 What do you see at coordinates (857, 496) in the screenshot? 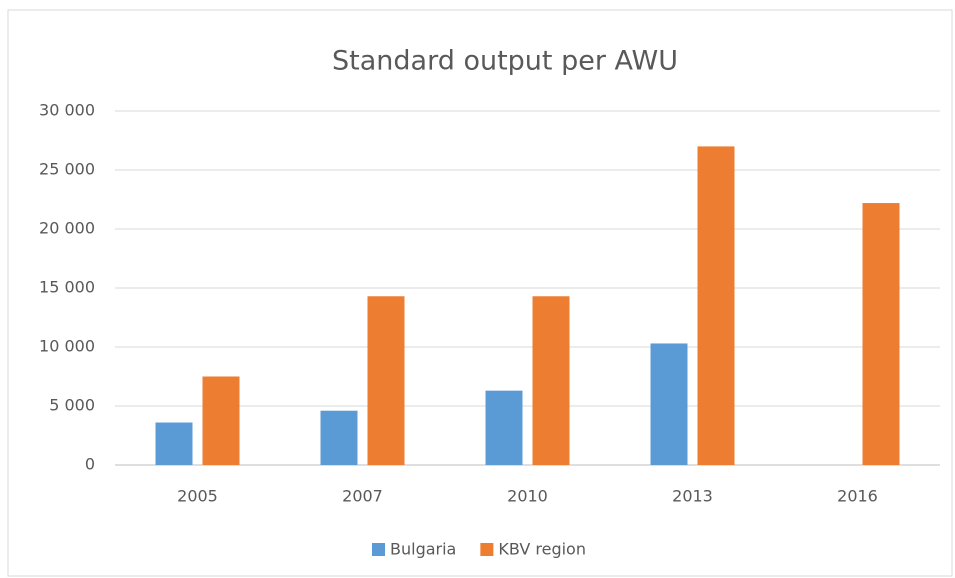
I see `x-tick-label: 2016` at bounding box center [857, 496].